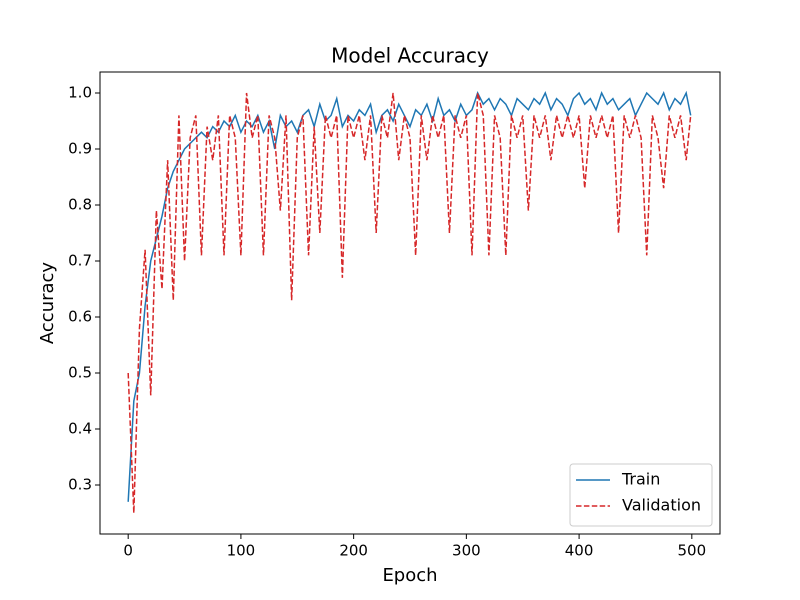  Describe the element at coordinates (80, 149) in the screenshot. I see `y-tick-label: 0.9` at that location.